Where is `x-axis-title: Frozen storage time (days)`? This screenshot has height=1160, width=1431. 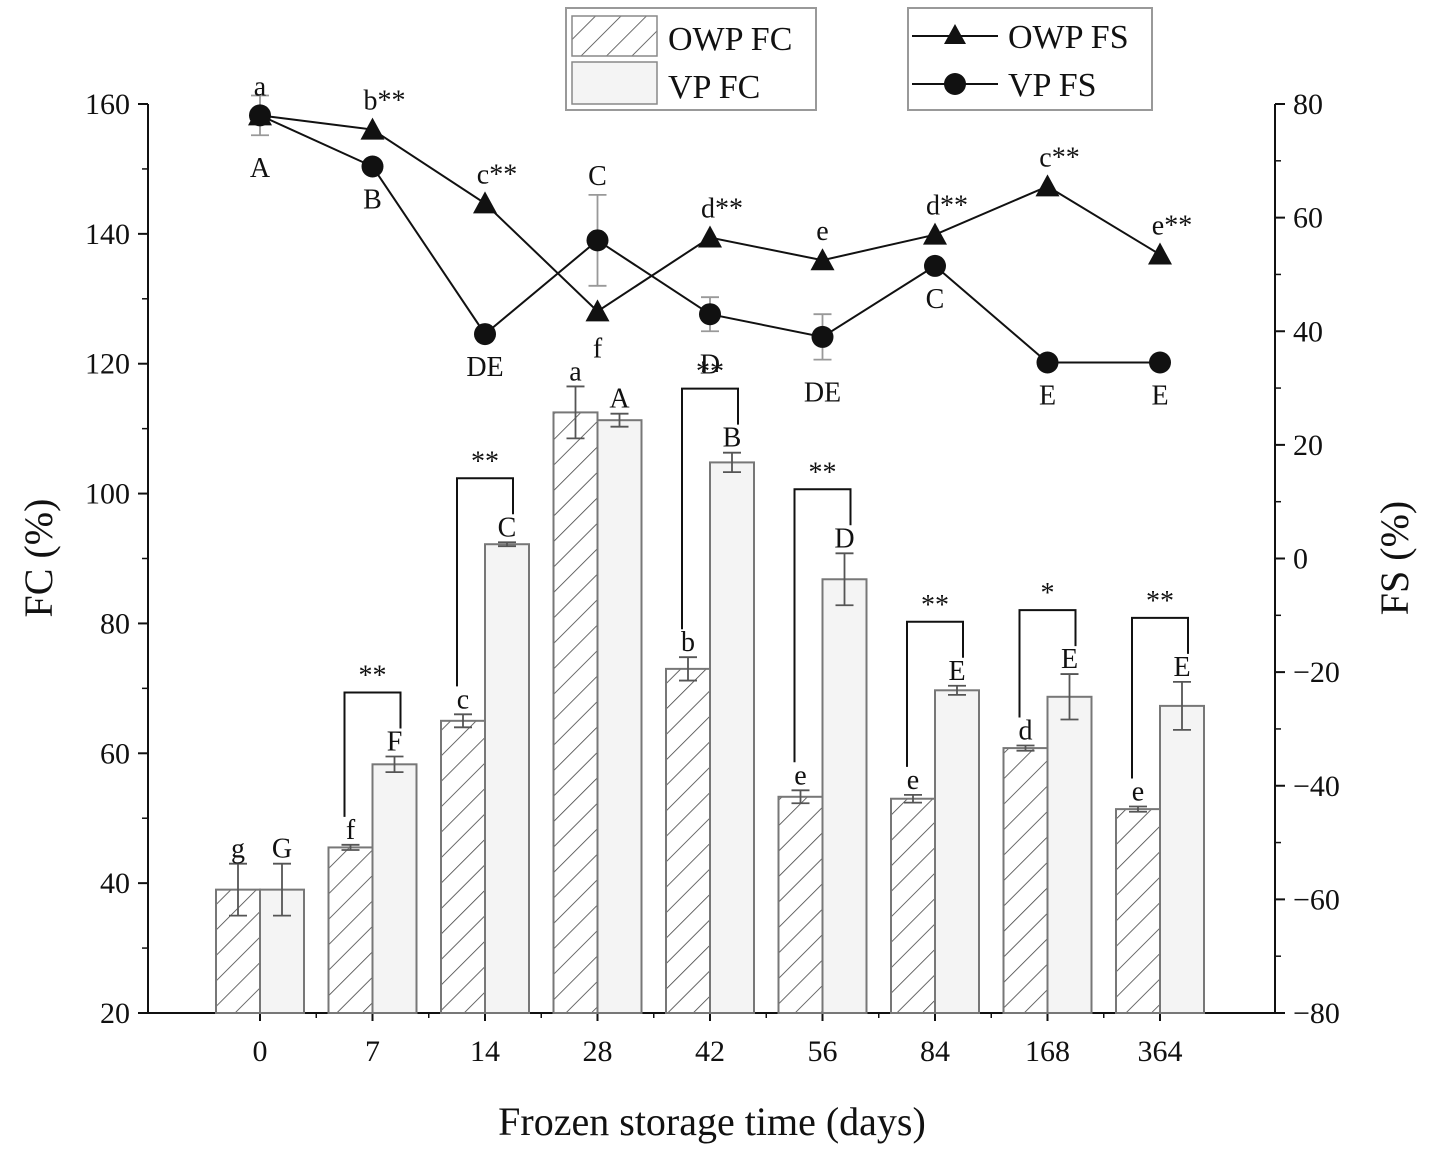 x-axis-title: Frozen storage time (days) is located at coordinates (712, 1121).